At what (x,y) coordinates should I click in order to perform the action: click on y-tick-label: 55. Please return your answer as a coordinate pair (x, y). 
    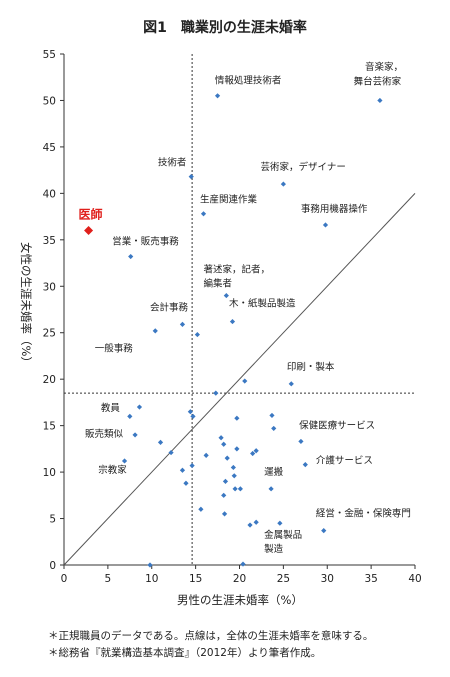
    Looking at the image, I should click on (49, 55).